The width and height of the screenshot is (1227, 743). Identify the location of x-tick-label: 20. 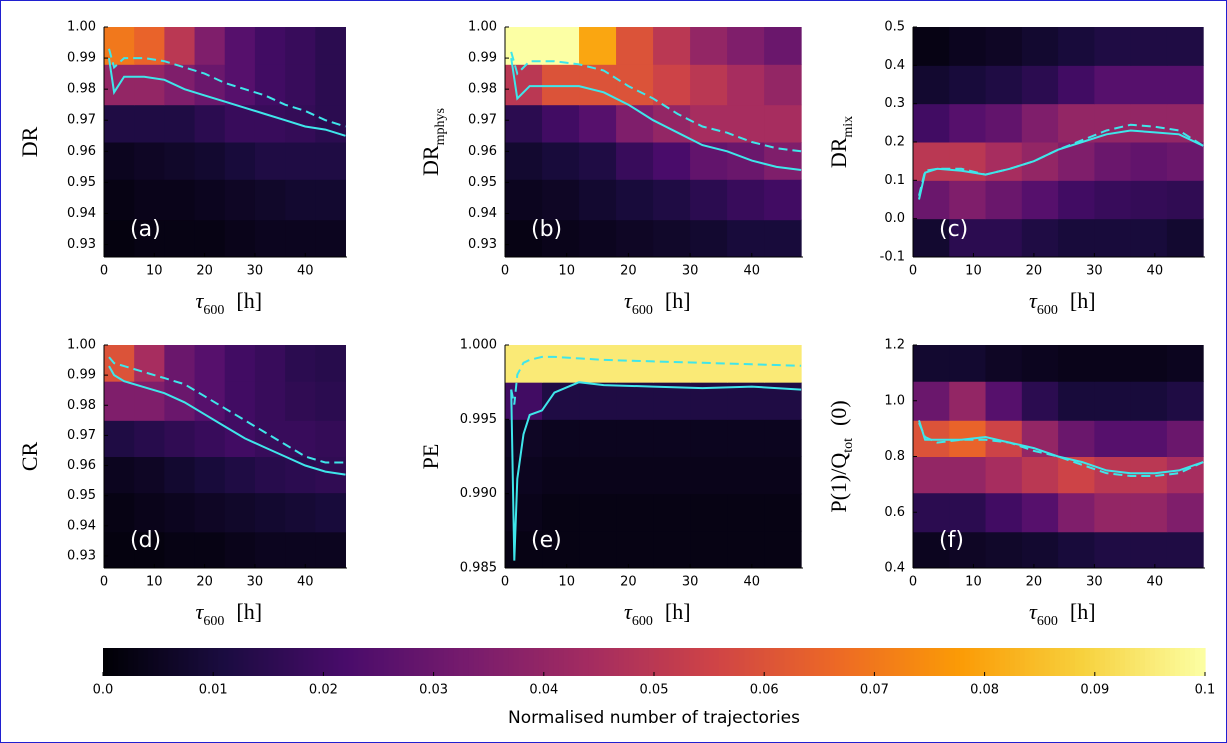
(204, 271).